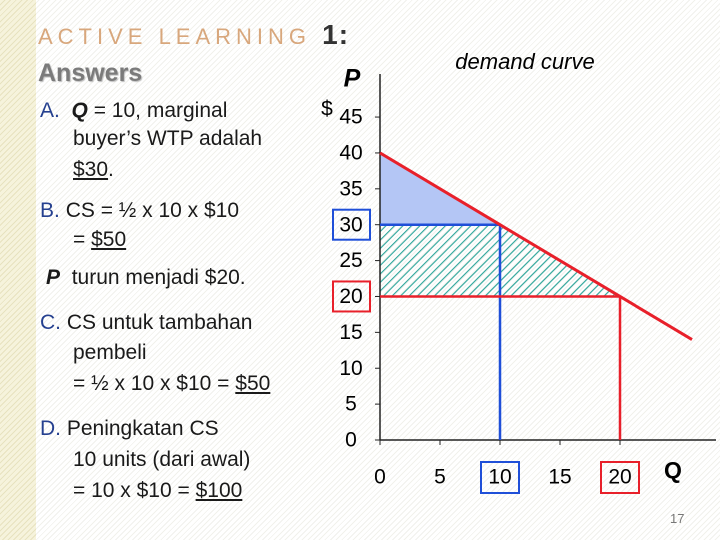 The image size is (720, 540). I want to click on y-tick-label: 10, so click(350, 368).